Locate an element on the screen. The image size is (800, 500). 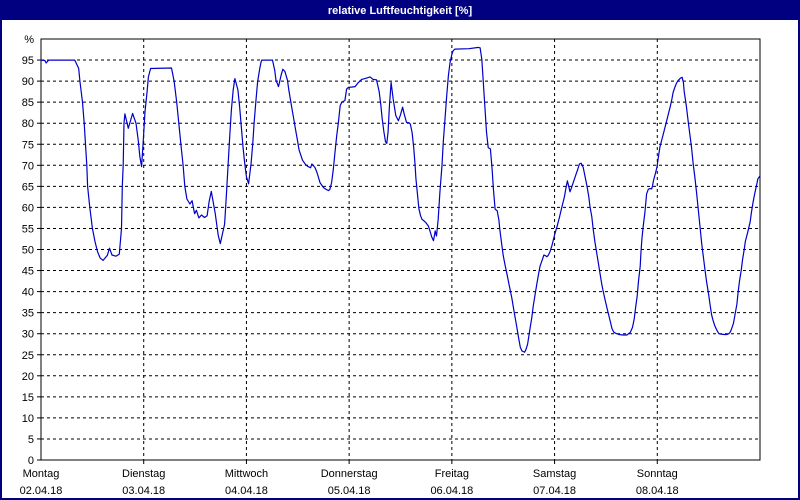
title-bar: relative Luftfeuchtigkeit [%] is located at coordinates (400, 11).